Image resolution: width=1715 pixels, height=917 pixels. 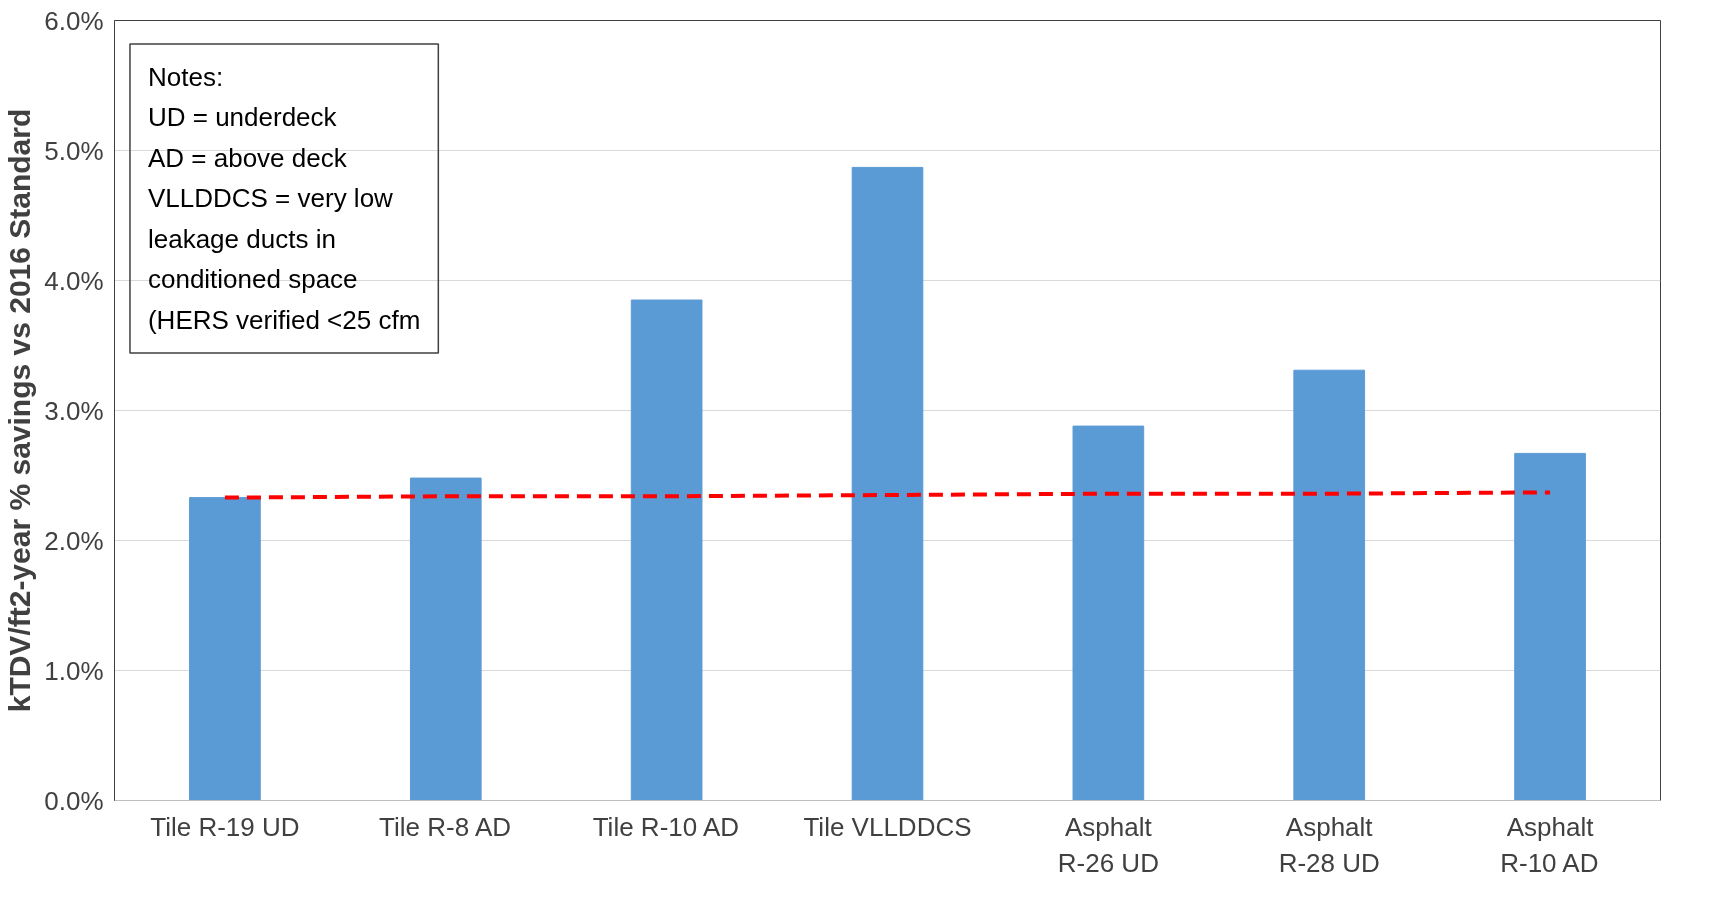 I want to click on x-tick-label: Asphalt R-26 UD, so click(x=1108, y=844).